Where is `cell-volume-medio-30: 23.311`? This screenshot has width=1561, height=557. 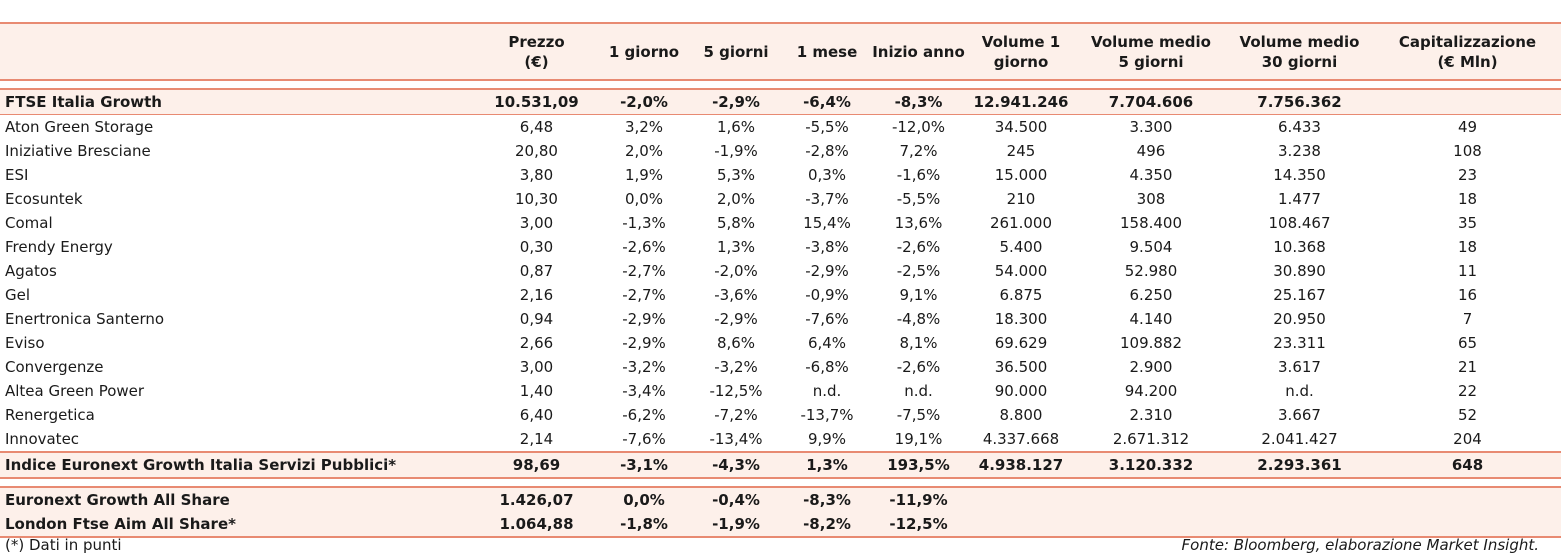
cell-volume-medio-30: 23.311 is located at coordinates (1299, 343).